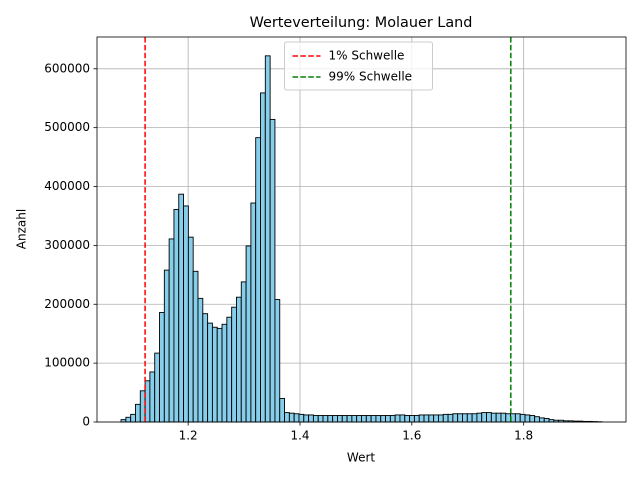  I want to click on legend-label: 1% Schwelle, so click(367, 56).